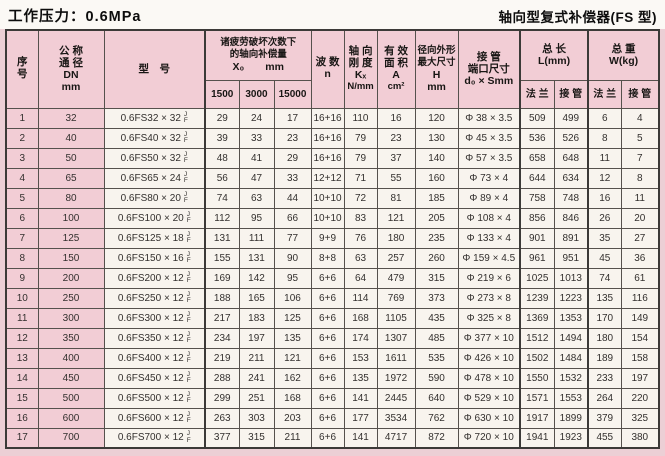 The image size is (665, 456). Describe the element at coordinates (222, 418) in the screenshot. I see `cell-x0-1500: 263` at that location.